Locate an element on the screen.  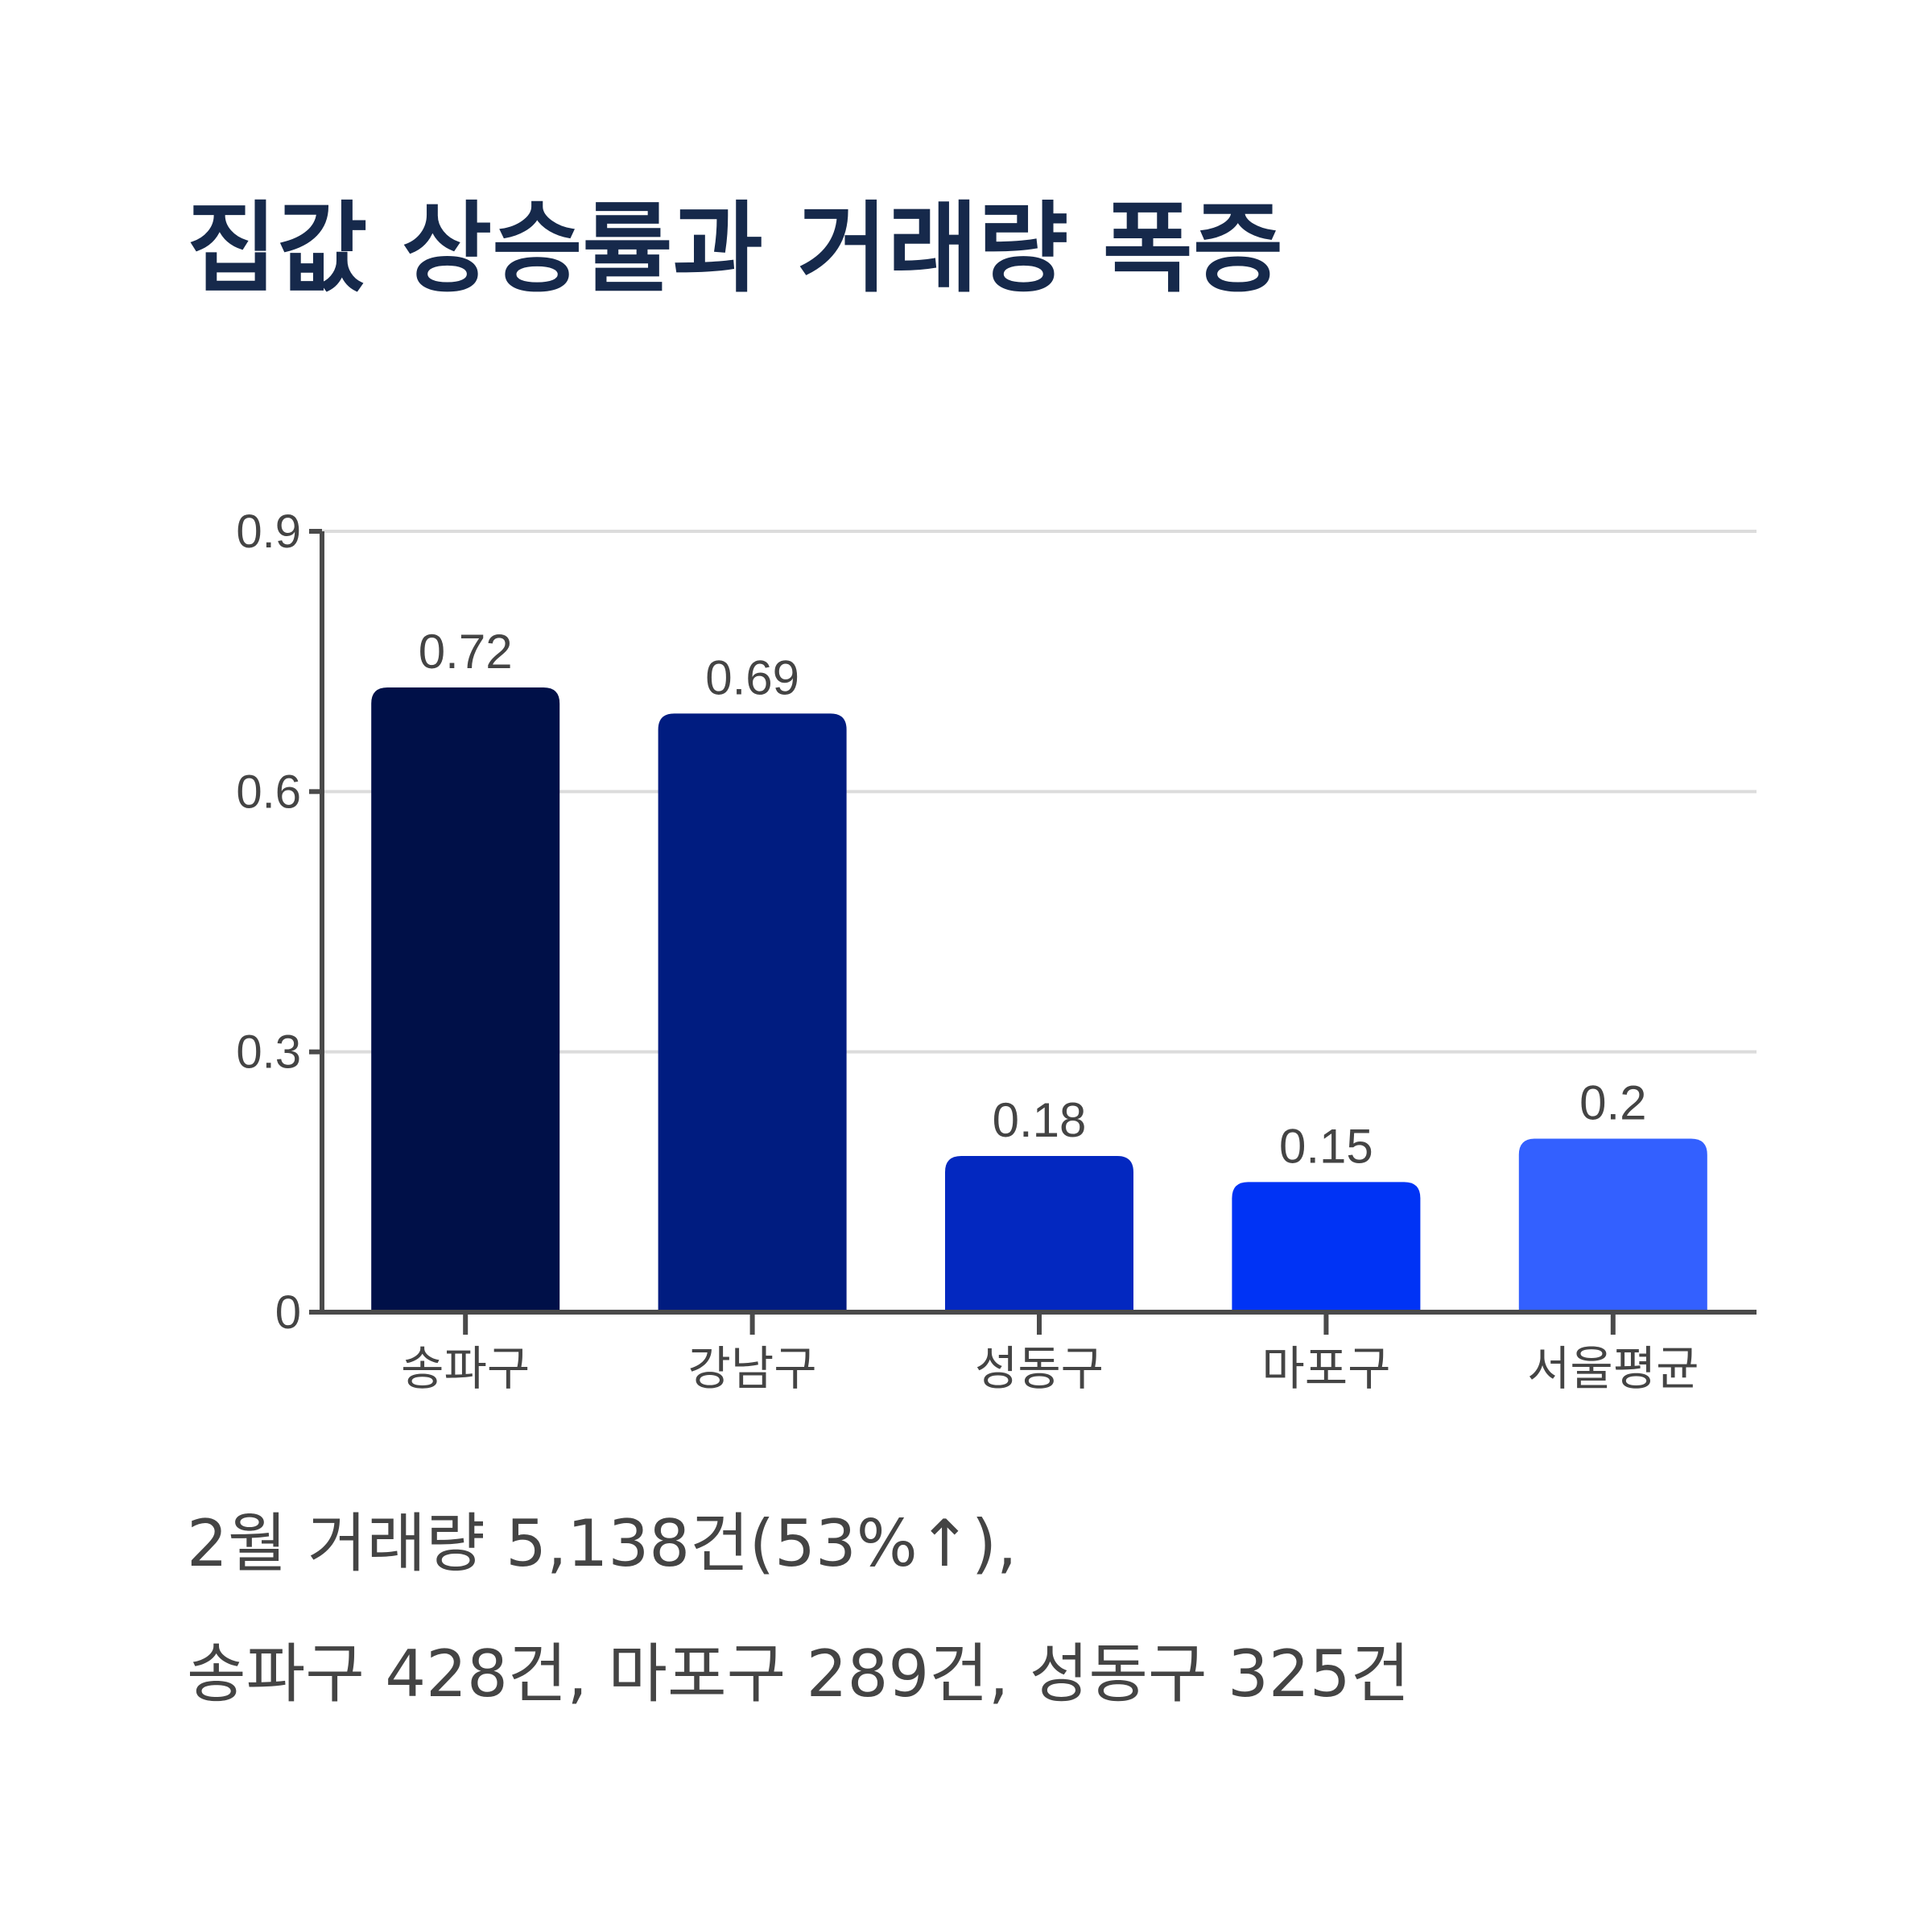
data-label: 0.69 is located at coordinates (752, 677).